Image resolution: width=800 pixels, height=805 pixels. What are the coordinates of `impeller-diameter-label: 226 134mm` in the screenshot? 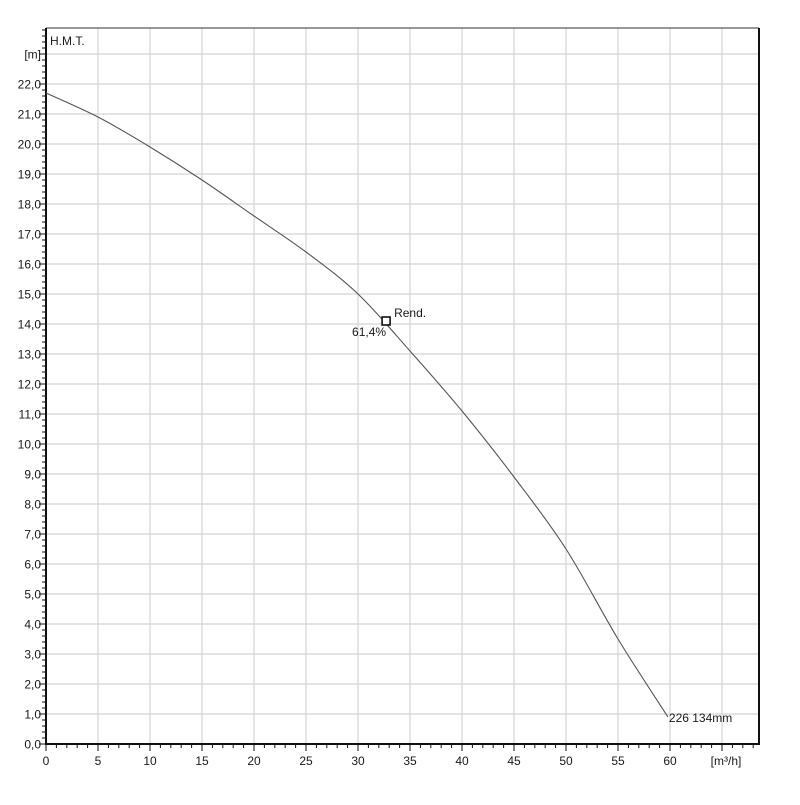 It's located at (700, 718).